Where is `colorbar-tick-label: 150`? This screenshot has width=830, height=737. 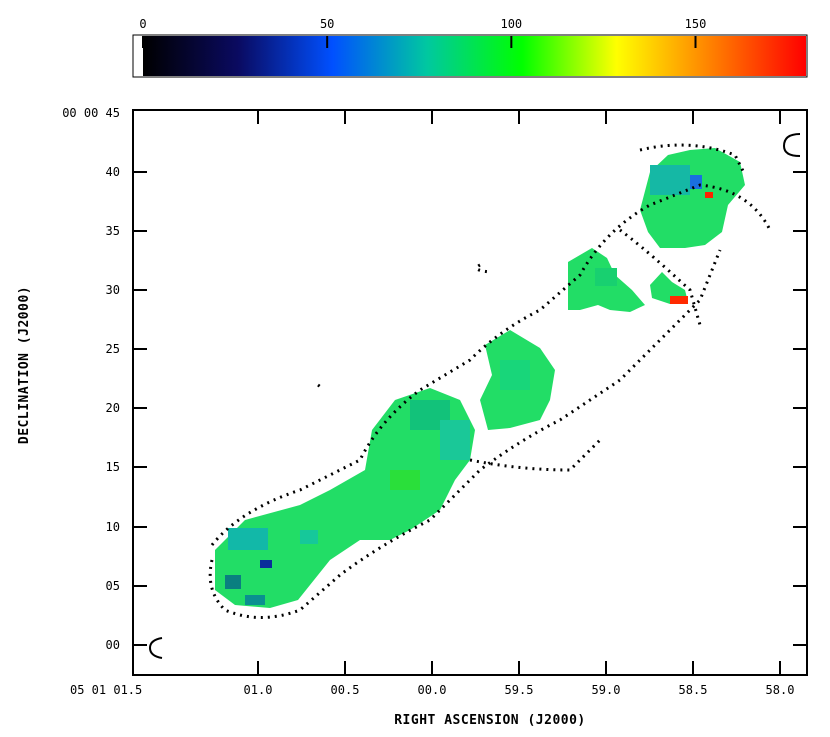
colorbar-tick-label: 150 is located at coordinates (696, 24).